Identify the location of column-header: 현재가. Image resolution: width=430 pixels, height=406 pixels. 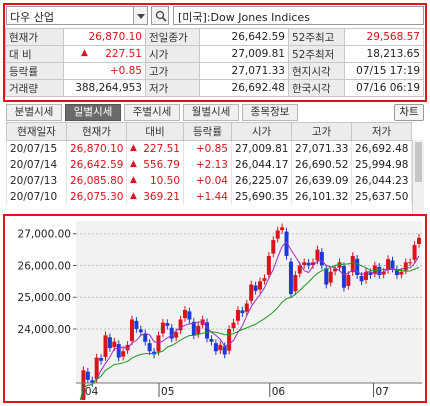
(96, 131).